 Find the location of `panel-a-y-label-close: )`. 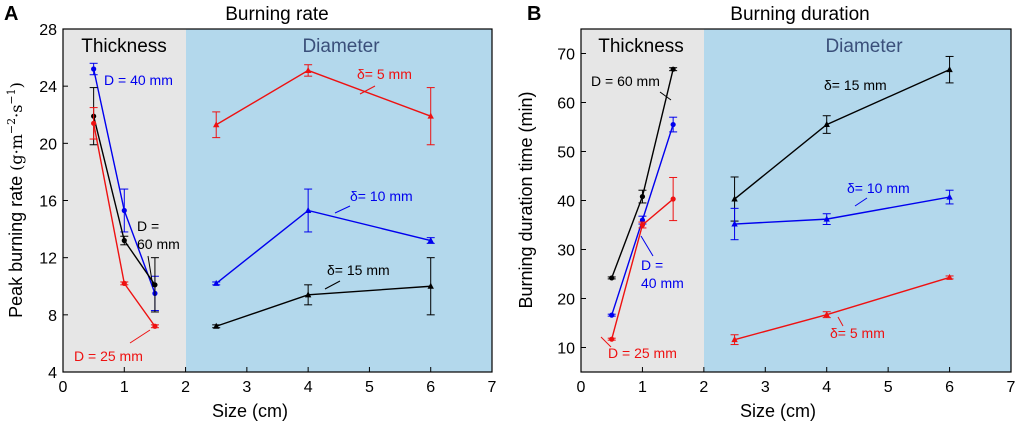

panel-a-y-label-close: ) is located at coordinates (16, 85).